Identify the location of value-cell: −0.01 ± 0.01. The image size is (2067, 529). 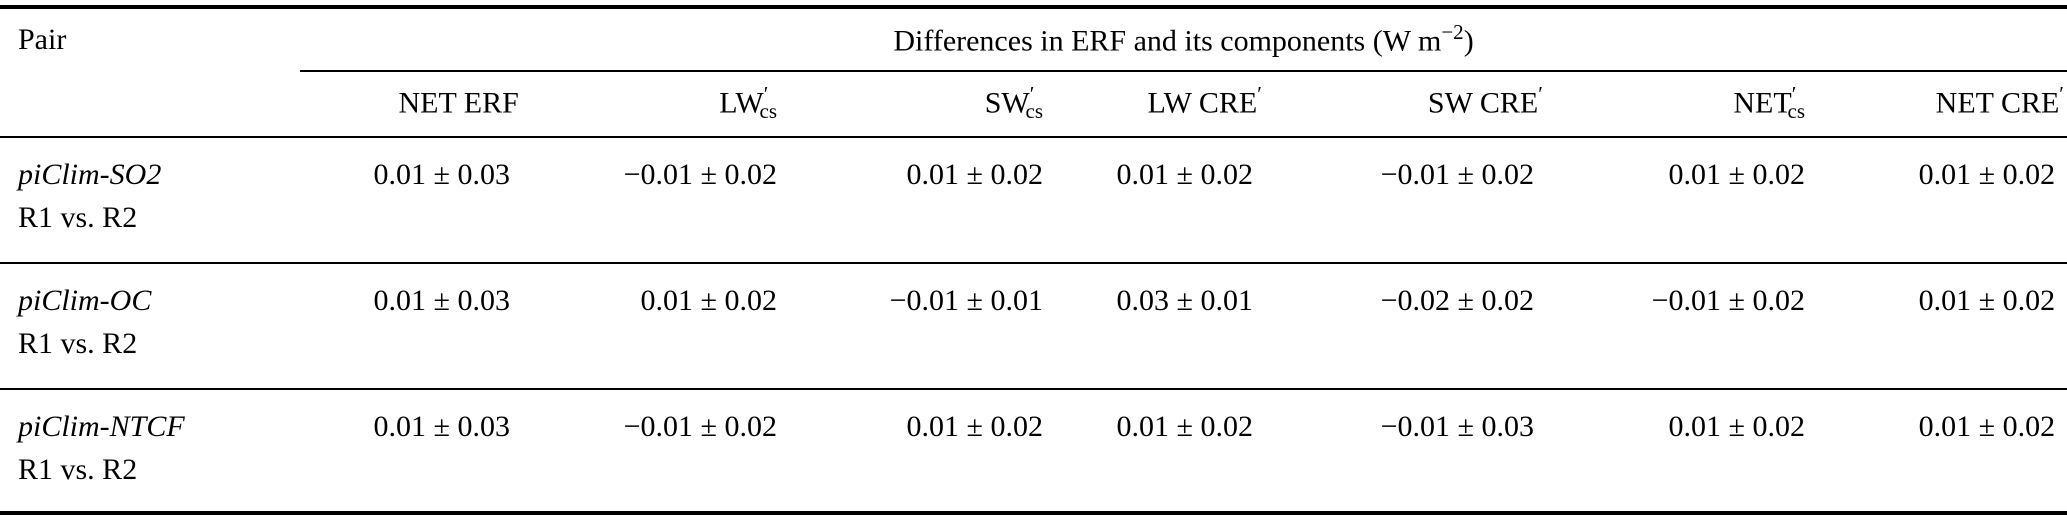
(910, 326).